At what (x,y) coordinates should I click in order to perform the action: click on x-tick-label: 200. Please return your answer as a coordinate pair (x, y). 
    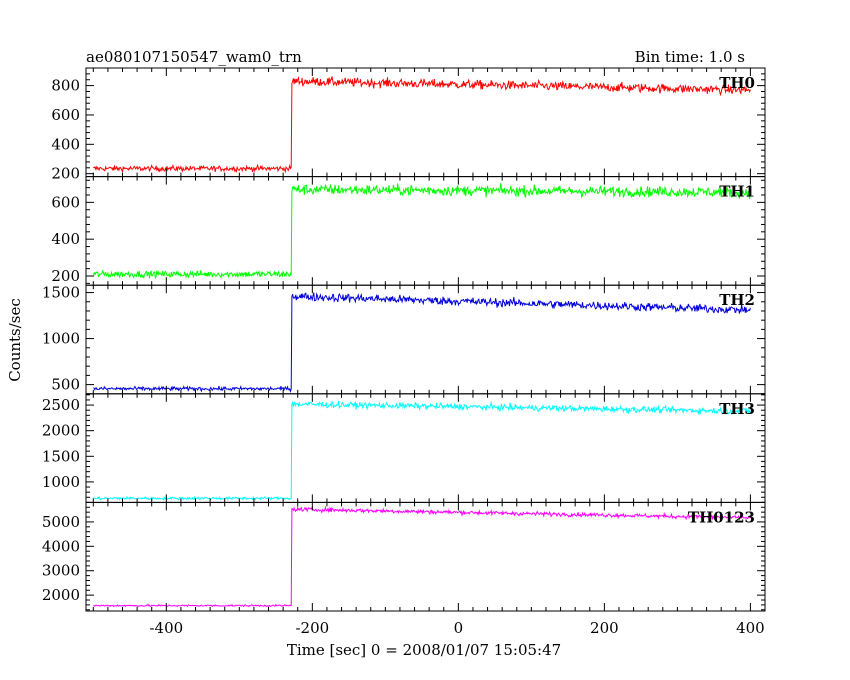
    Looking at the image, I should click on (604, 628).